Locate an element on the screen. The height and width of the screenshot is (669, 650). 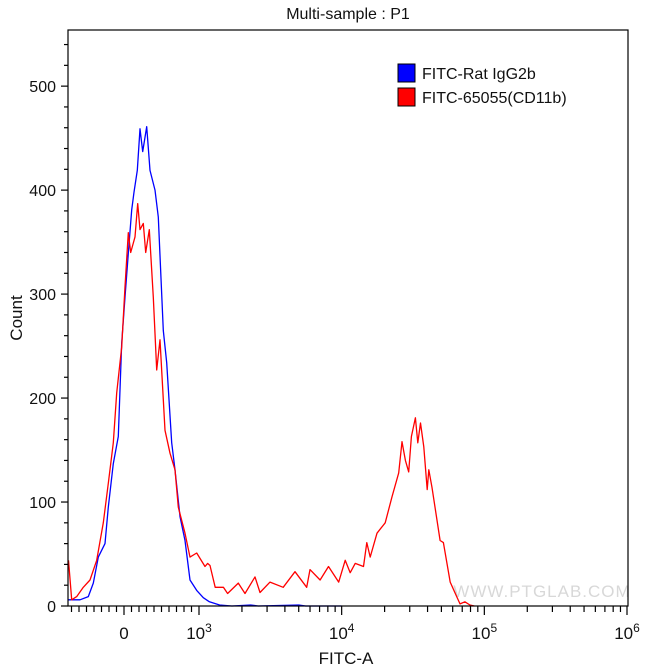
x-tick-label: 10⁶ is located at coordinates (627, 632).